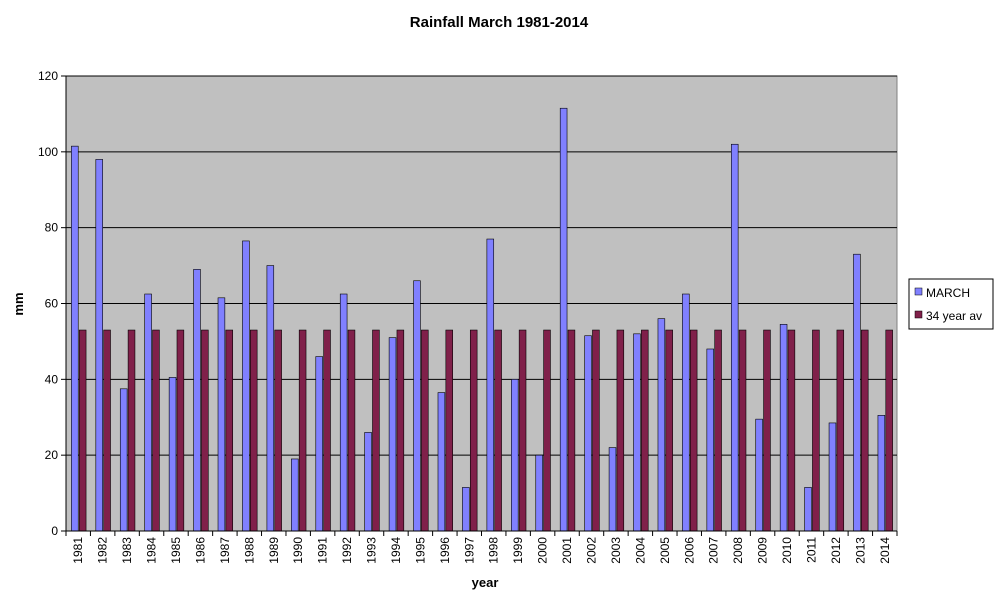 The image size is (997, 609). Describe the element at coordinates (885, 550) in the screenshot. I see `x-tick-label: 2014` at that location.